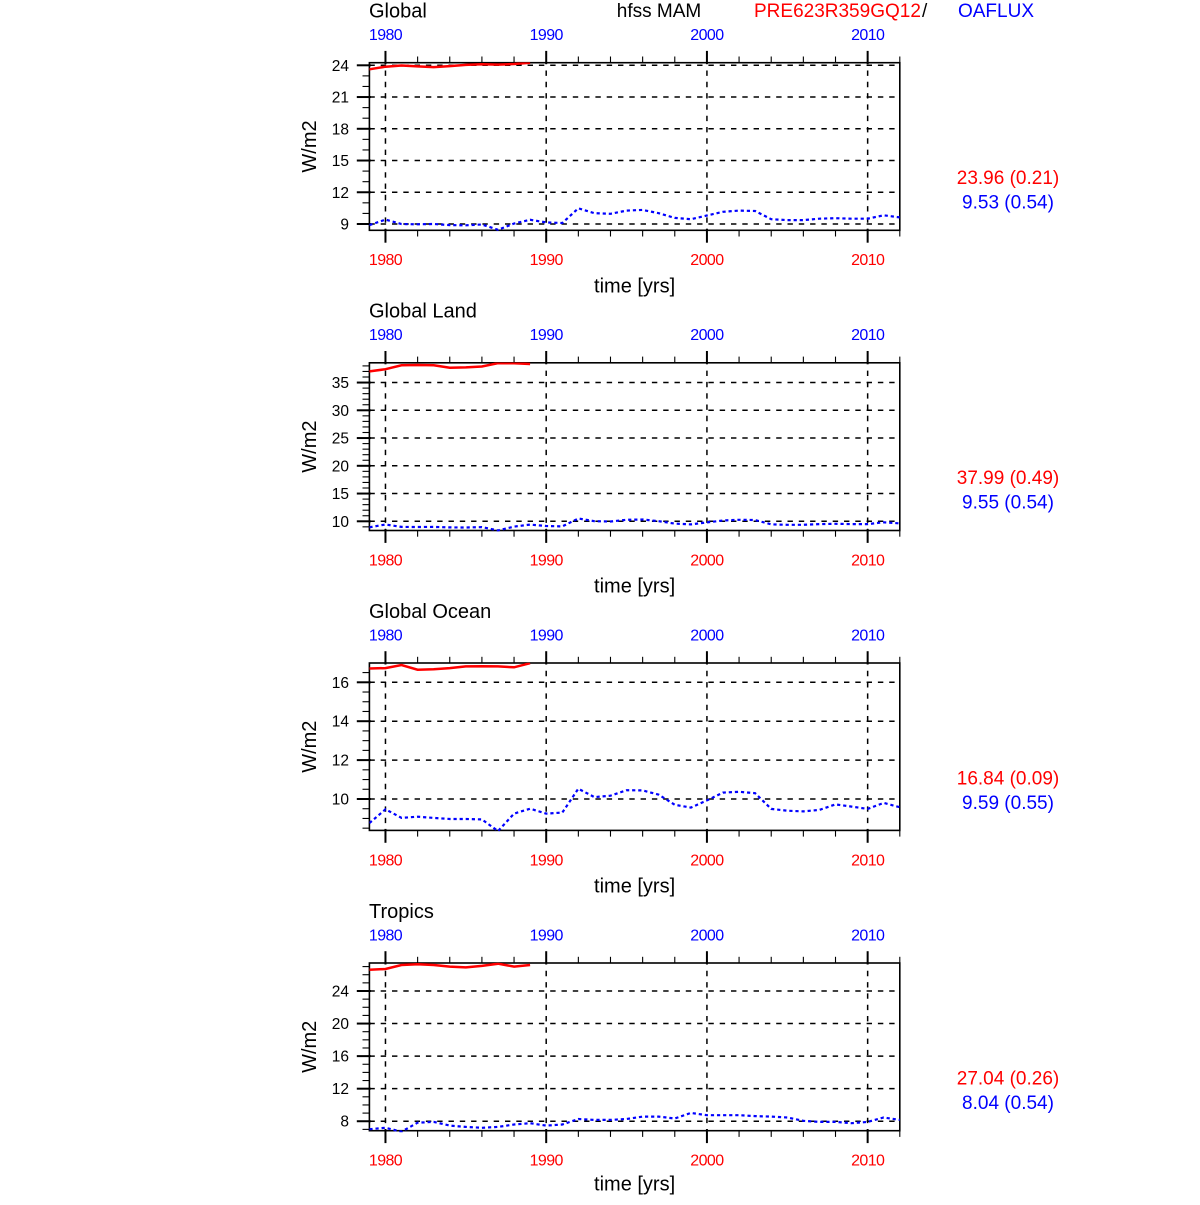 This screenshot has width=1200, height=1205. What do you see at coordinates (1008, 478) in the screenshot?
I see `svg-text: 37.99 (0.49)` at bounding box center [1008, 478].